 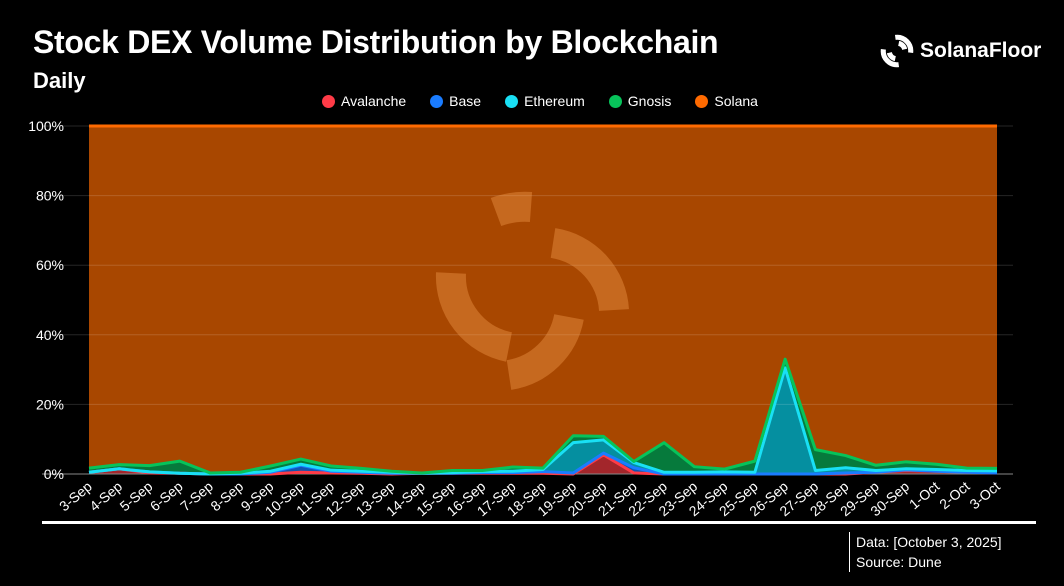 I want to click on x-tick-label: 7-Sep, so click(x=196, y=496).